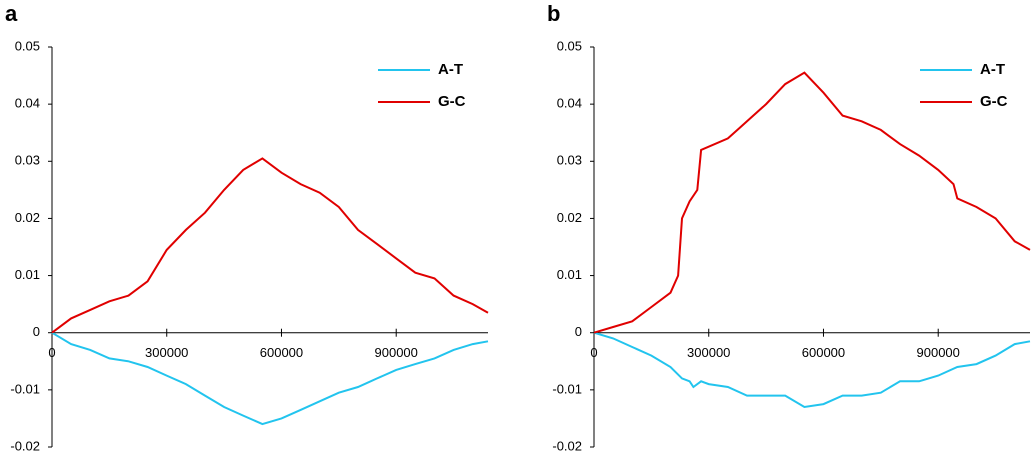 The height and width of the screenshot is (466, 1032). Describe the element at coordinates (553, 13) in the screenshot. I see `panel-title: b` at that location.